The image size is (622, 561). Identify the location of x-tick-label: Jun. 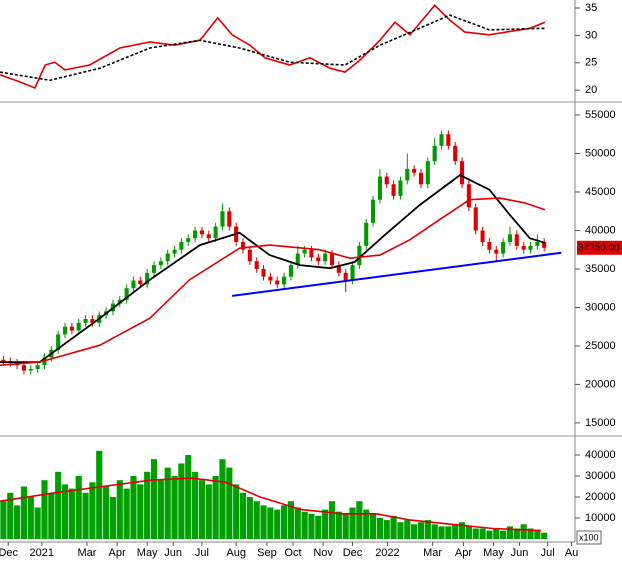
(173, 553).